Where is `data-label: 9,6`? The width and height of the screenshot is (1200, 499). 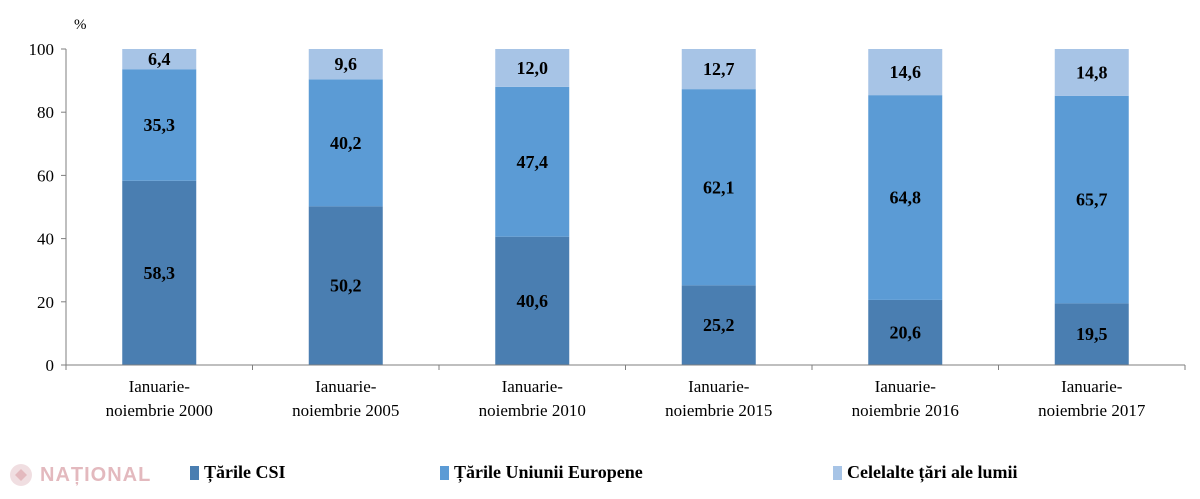
data-label: 9,6 is located at coordinates (346, 64).